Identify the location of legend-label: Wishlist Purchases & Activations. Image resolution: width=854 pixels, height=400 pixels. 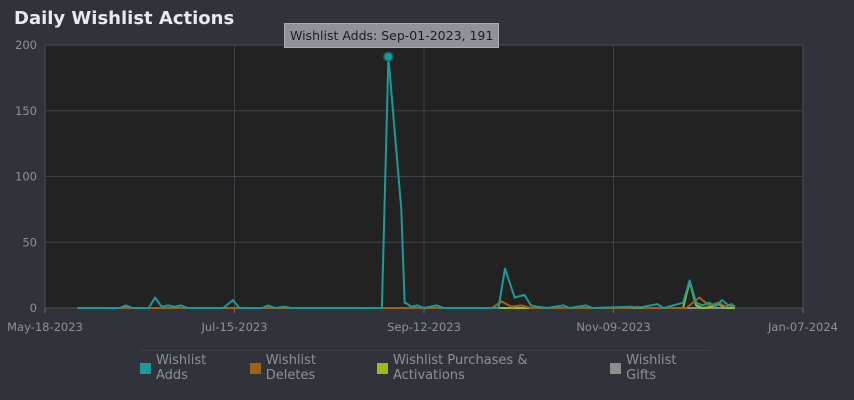
(460, 368).